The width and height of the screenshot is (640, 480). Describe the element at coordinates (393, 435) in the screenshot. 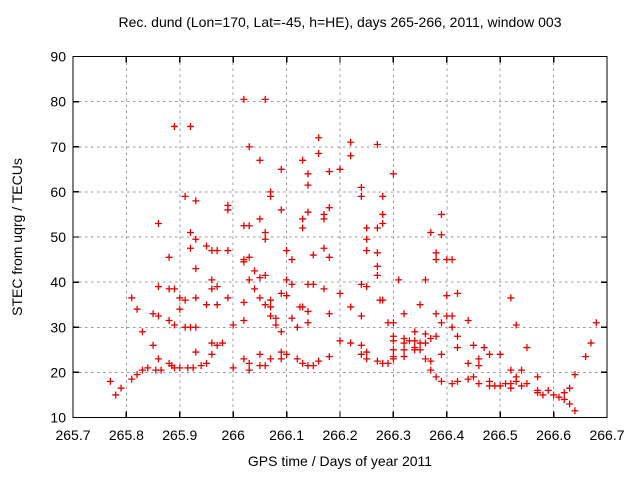

I see `x-tick-label: 266.3` at that location.